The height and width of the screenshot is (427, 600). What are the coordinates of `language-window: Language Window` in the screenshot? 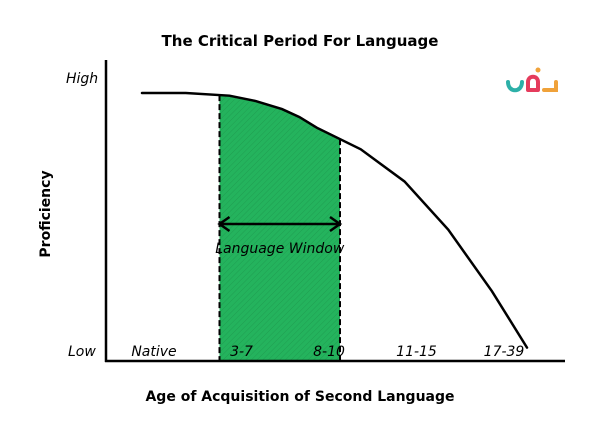 It's located at (280, 228).